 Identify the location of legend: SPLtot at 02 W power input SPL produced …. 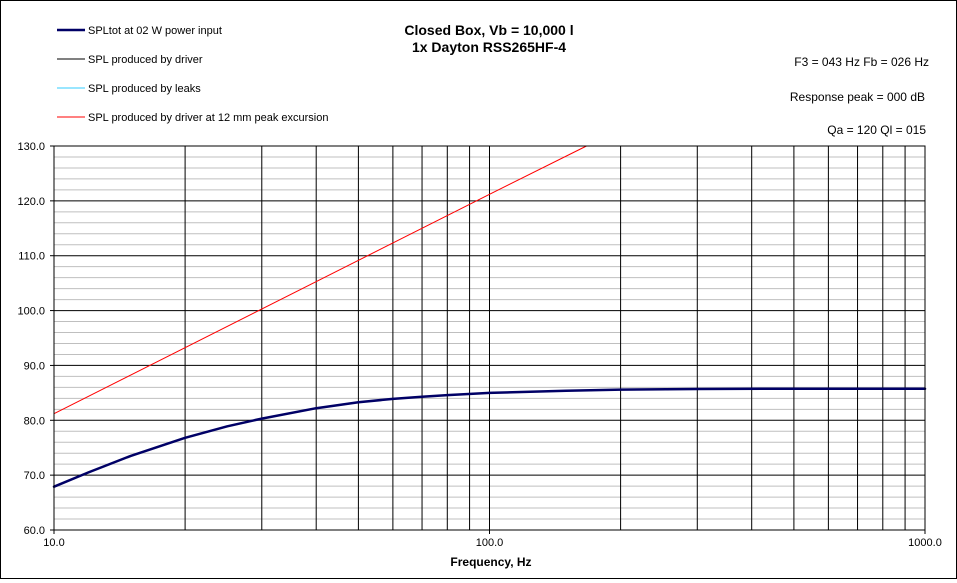
(193, 74).